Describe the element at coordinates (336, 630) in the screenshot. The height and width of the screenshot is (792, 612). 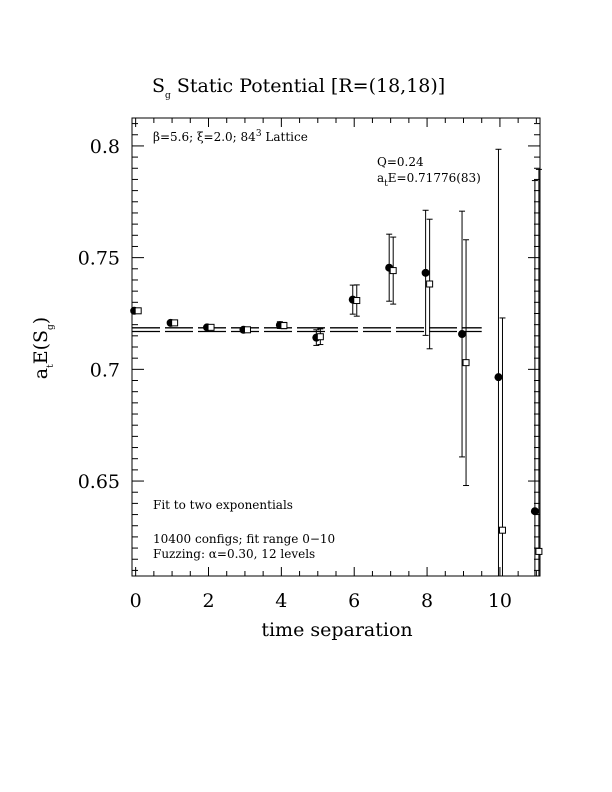
I see `x-axis-label: time separation` at that location.